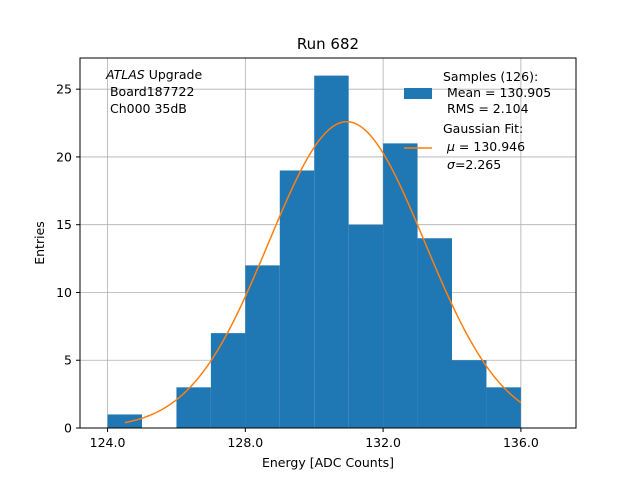 This screenshot has height=484, width=640. I want to click on y-tick-label: 0, so click(68, 428).